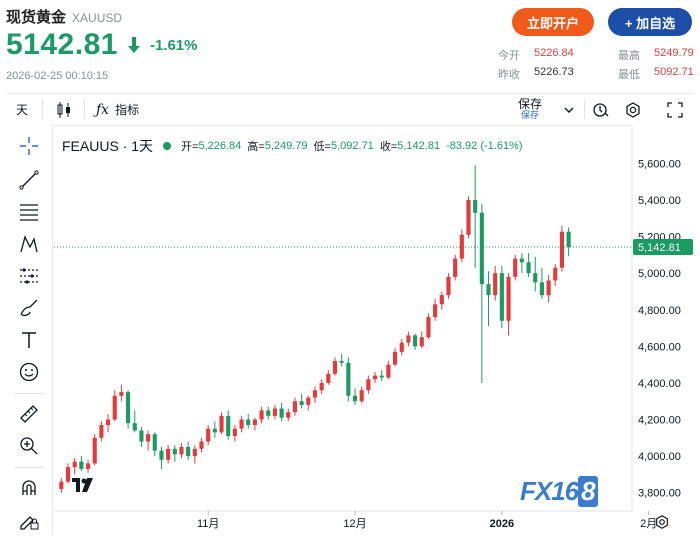 This screenshot has height=540, width=700. I want to click on fullscreen-icon, so click(675, 109).